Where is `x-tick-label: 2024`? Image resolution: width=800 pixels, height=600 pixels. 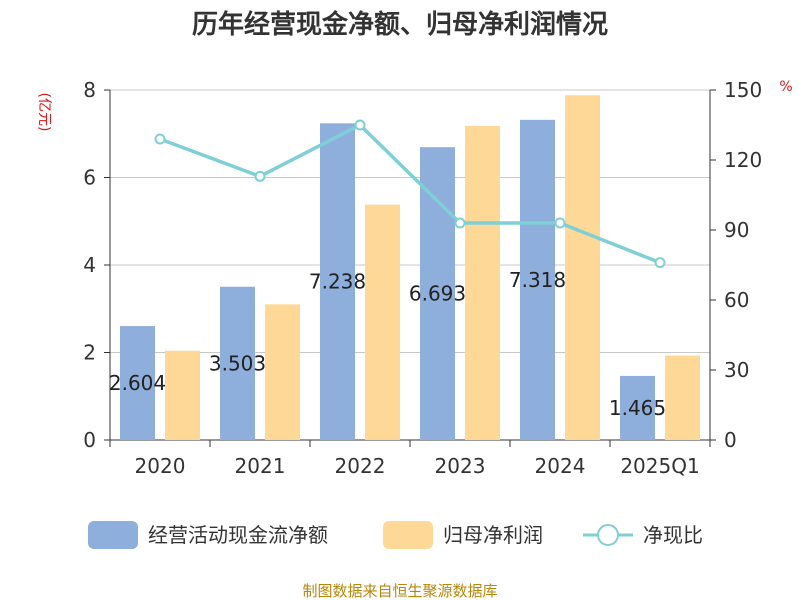 x-tick-label: 2024 is located at coordinates (560, 466).